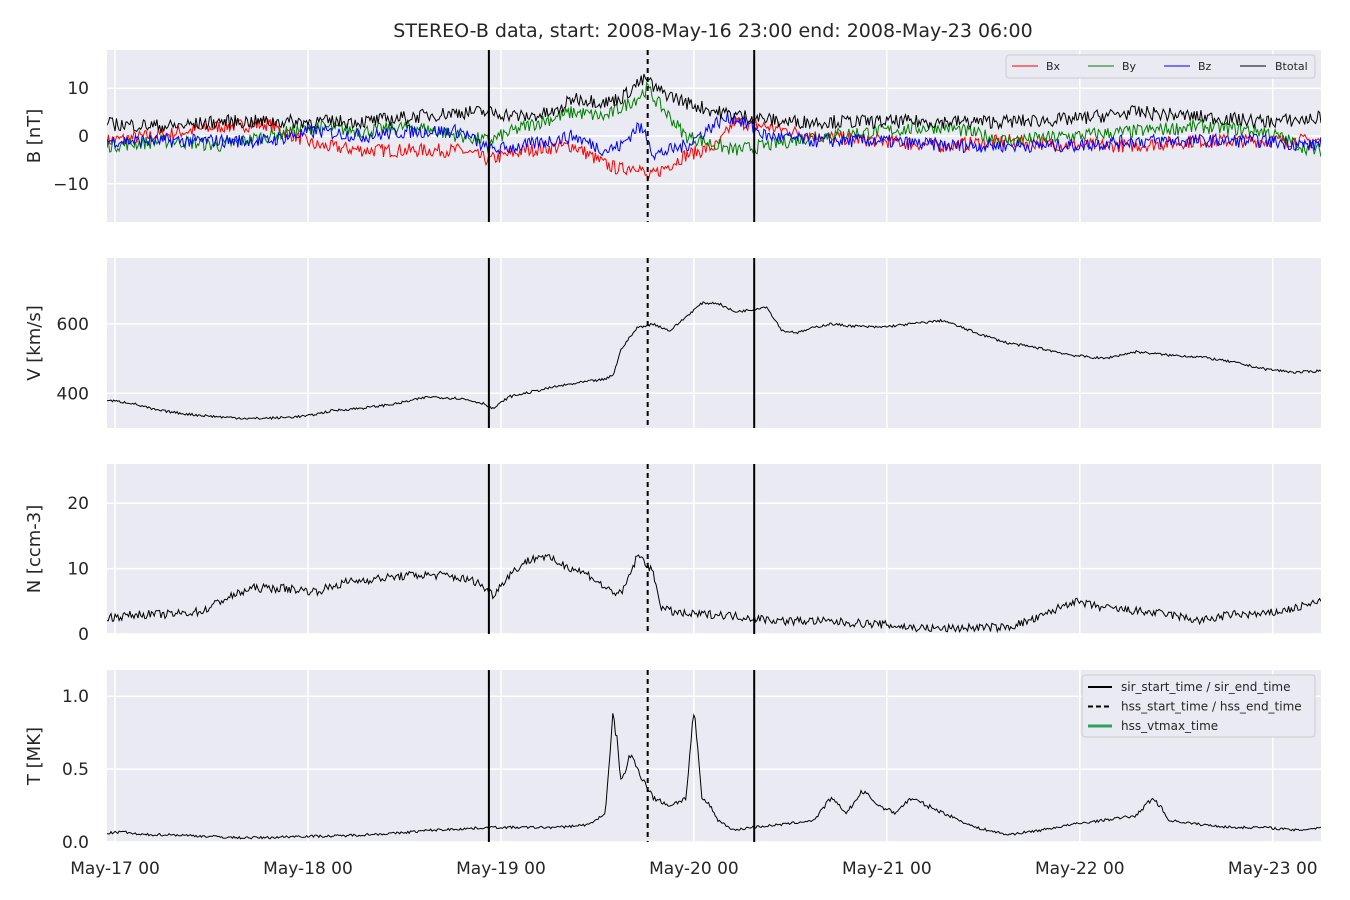 Image resolution: width=1350 pixels, height=900 pixels. I want to click on x-tick-label: May-19 00, so click(501, 869).